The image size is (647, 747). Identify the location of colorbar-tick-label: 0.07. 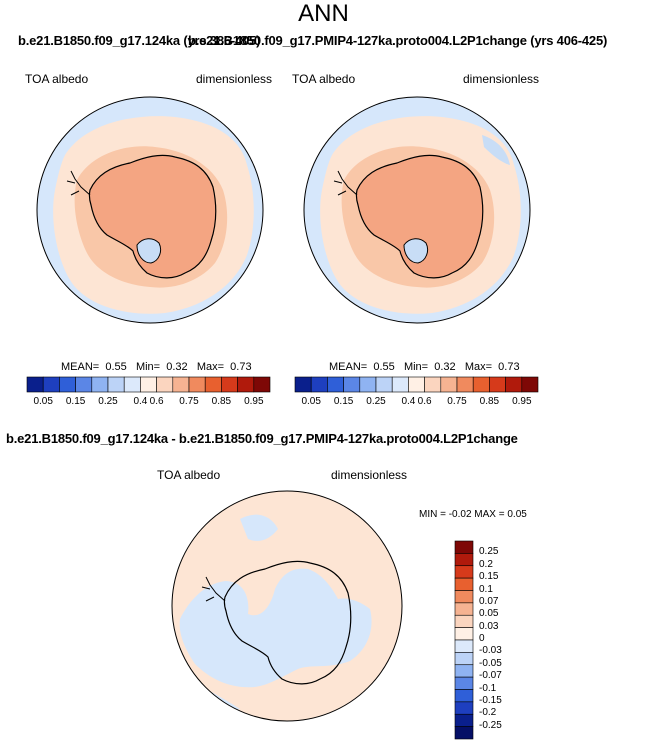
(489, 601).